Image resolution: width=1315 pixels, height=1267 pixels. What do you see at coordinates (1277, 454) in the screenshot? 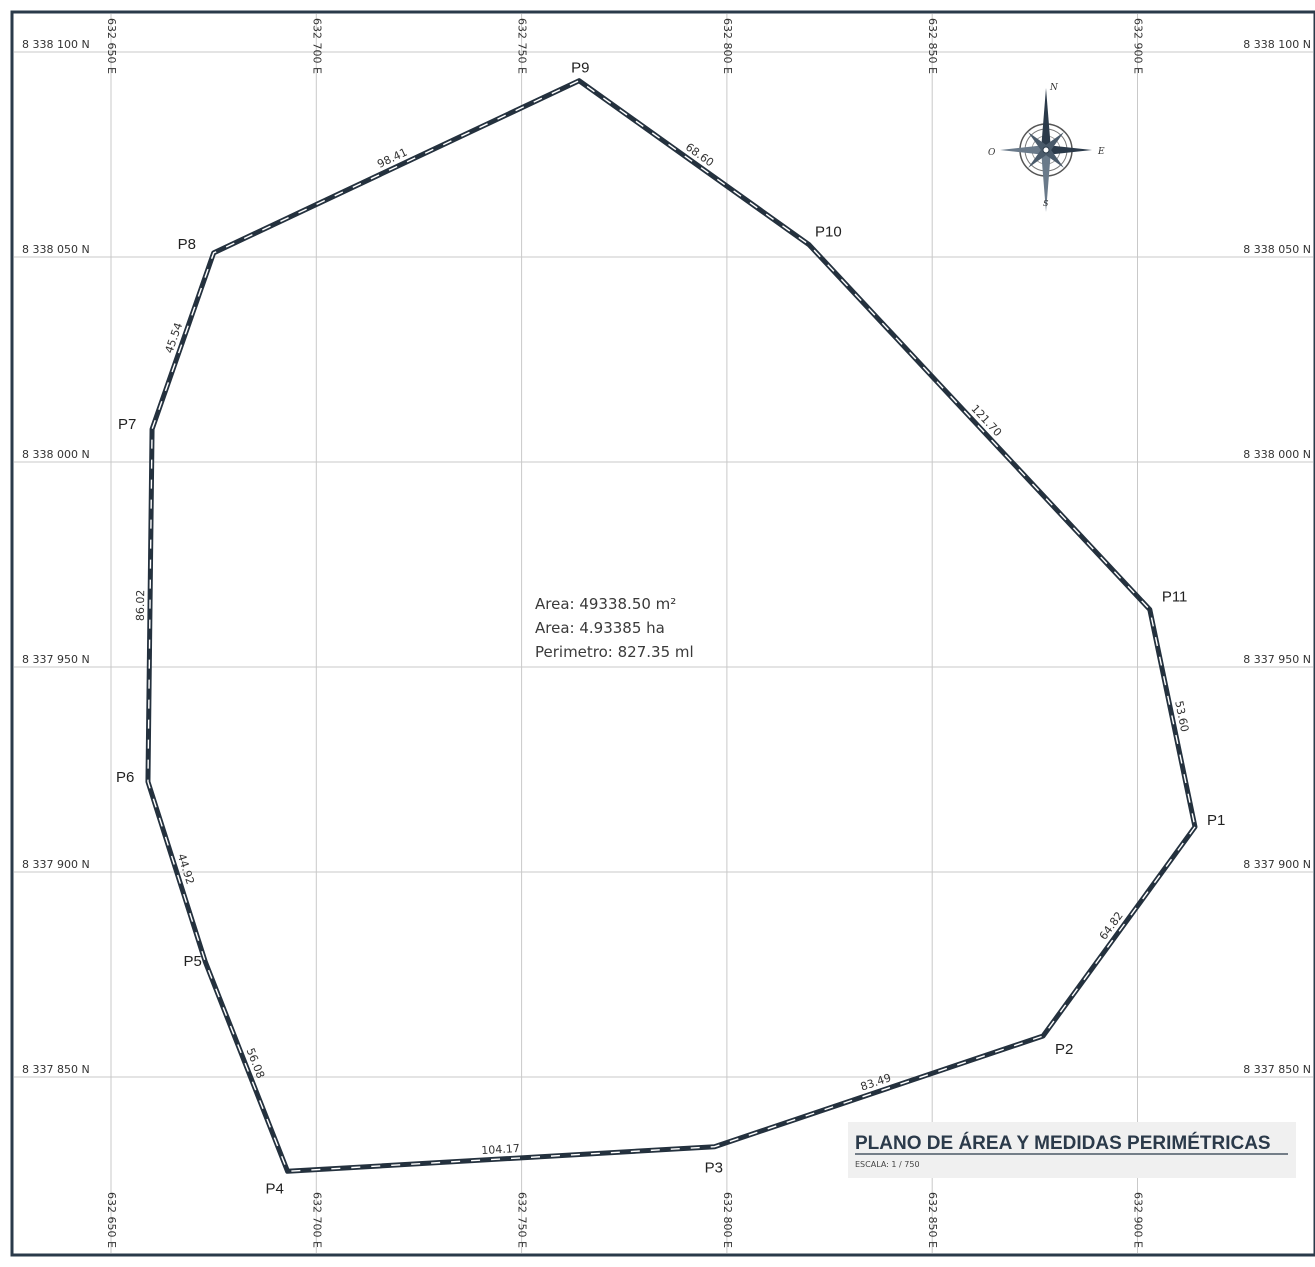
I see `northing-label-right: 8 338 000 N` at bounding box center [1277, 454].